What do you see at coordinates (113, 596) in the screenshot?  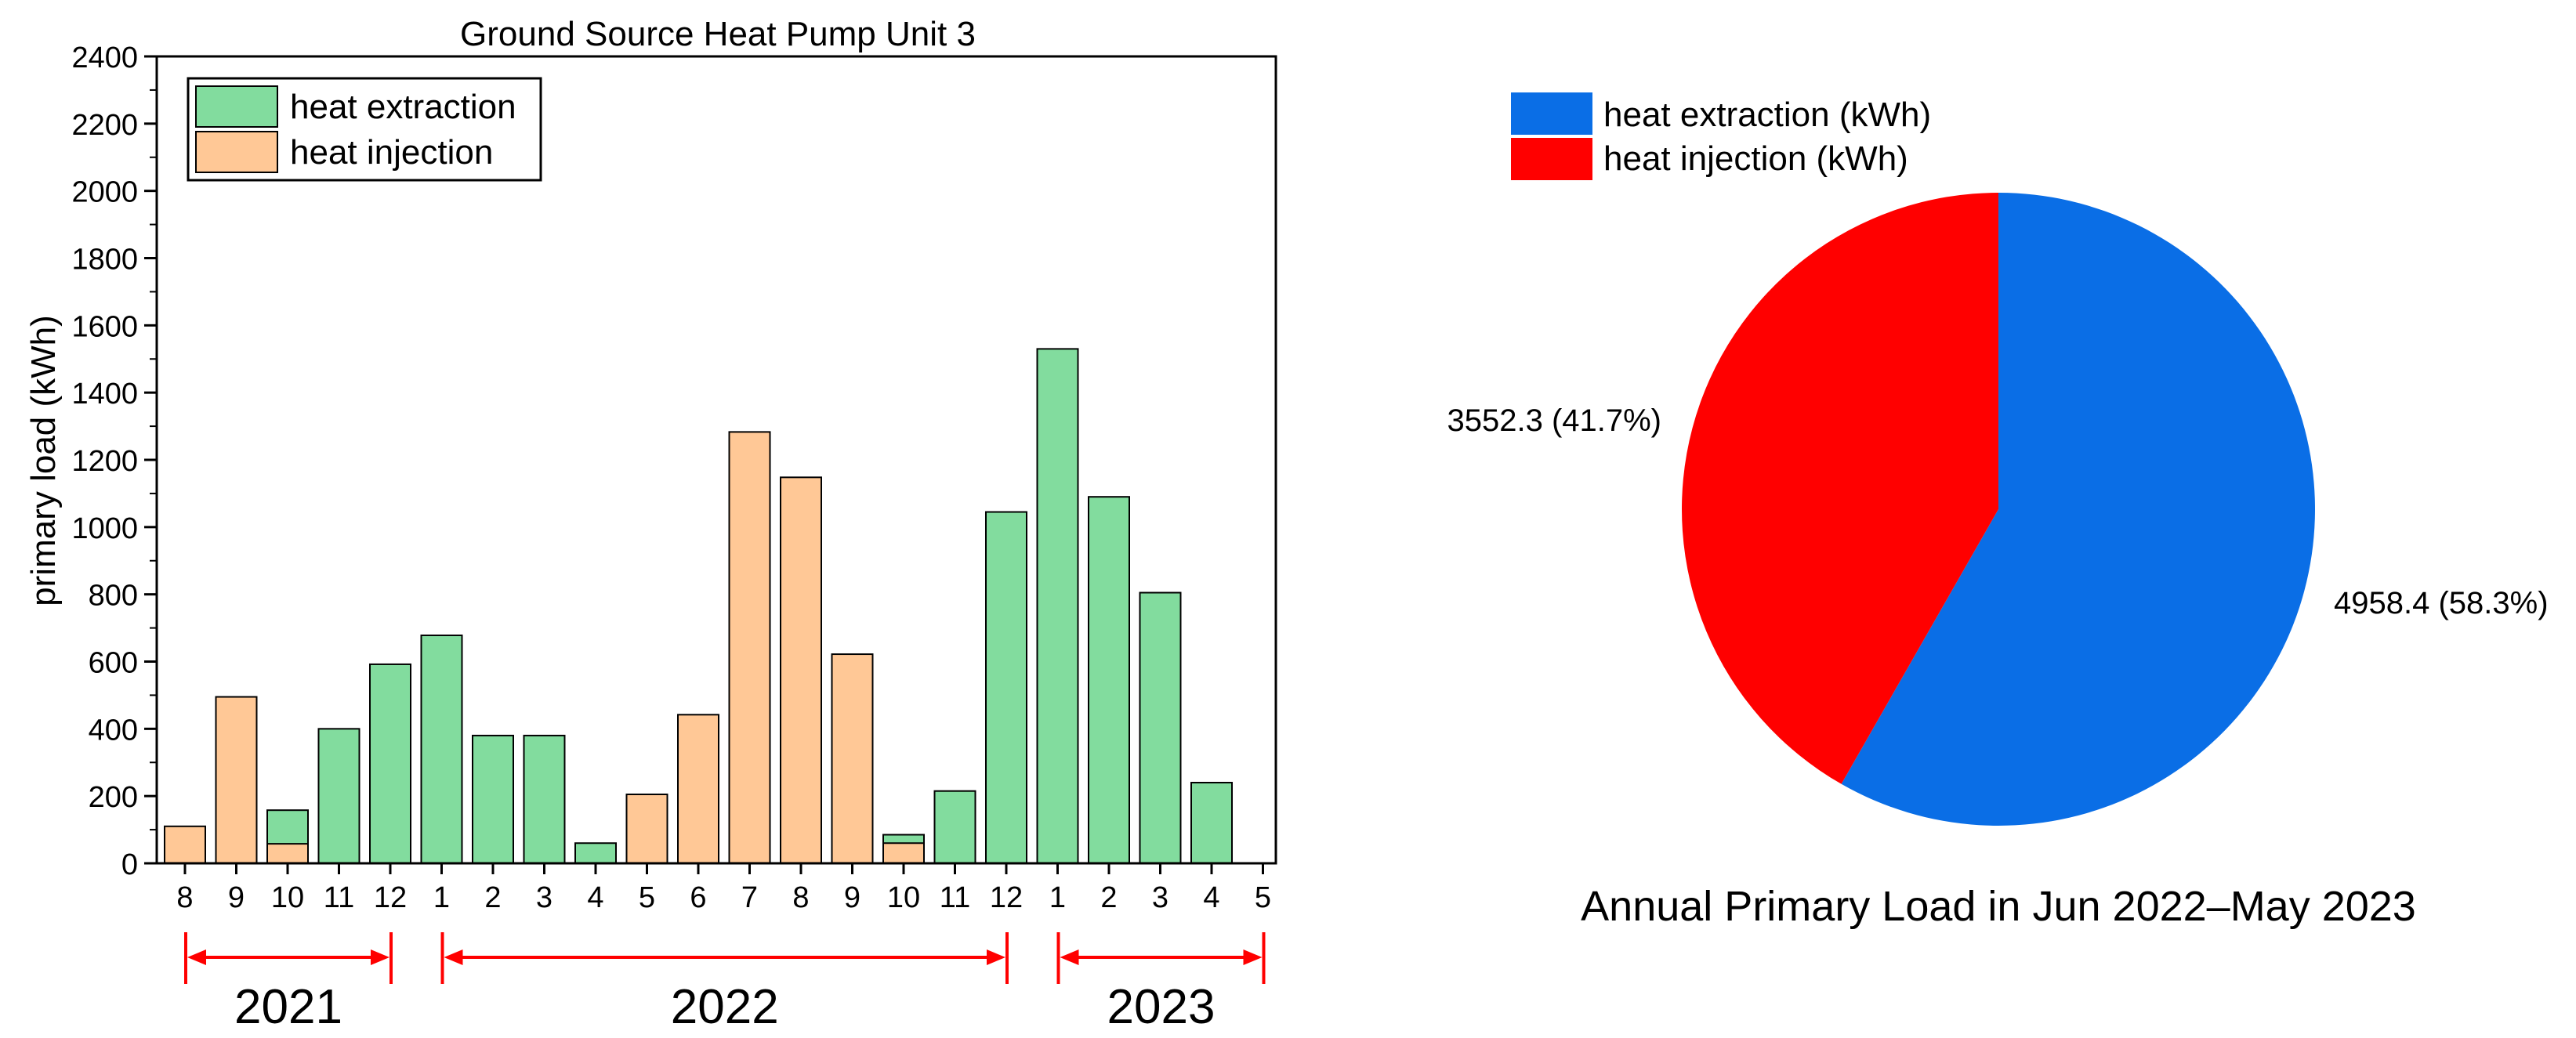 I see `y-tick-label: 800` at bounding box center [113, 596].